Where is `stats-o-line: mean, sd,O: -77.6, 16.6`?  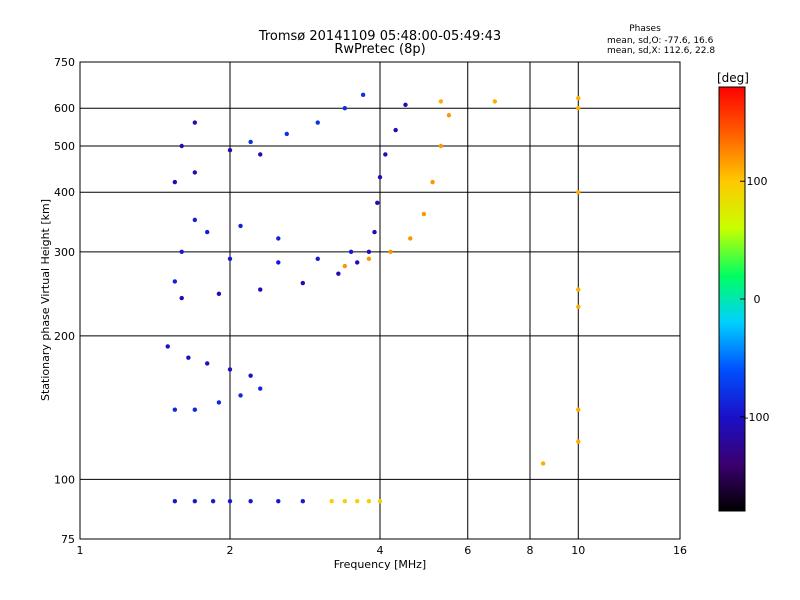
stats-o-line: mean, sd,O: -77.6, 16.6 is located at coordinates (660, 41).